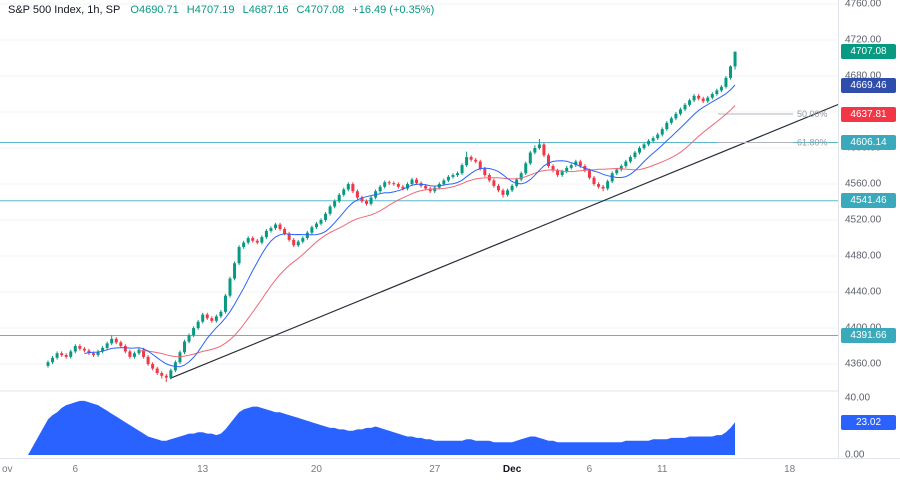  I want to click on axis-tick-label: 4560.00, so click(863, 184).